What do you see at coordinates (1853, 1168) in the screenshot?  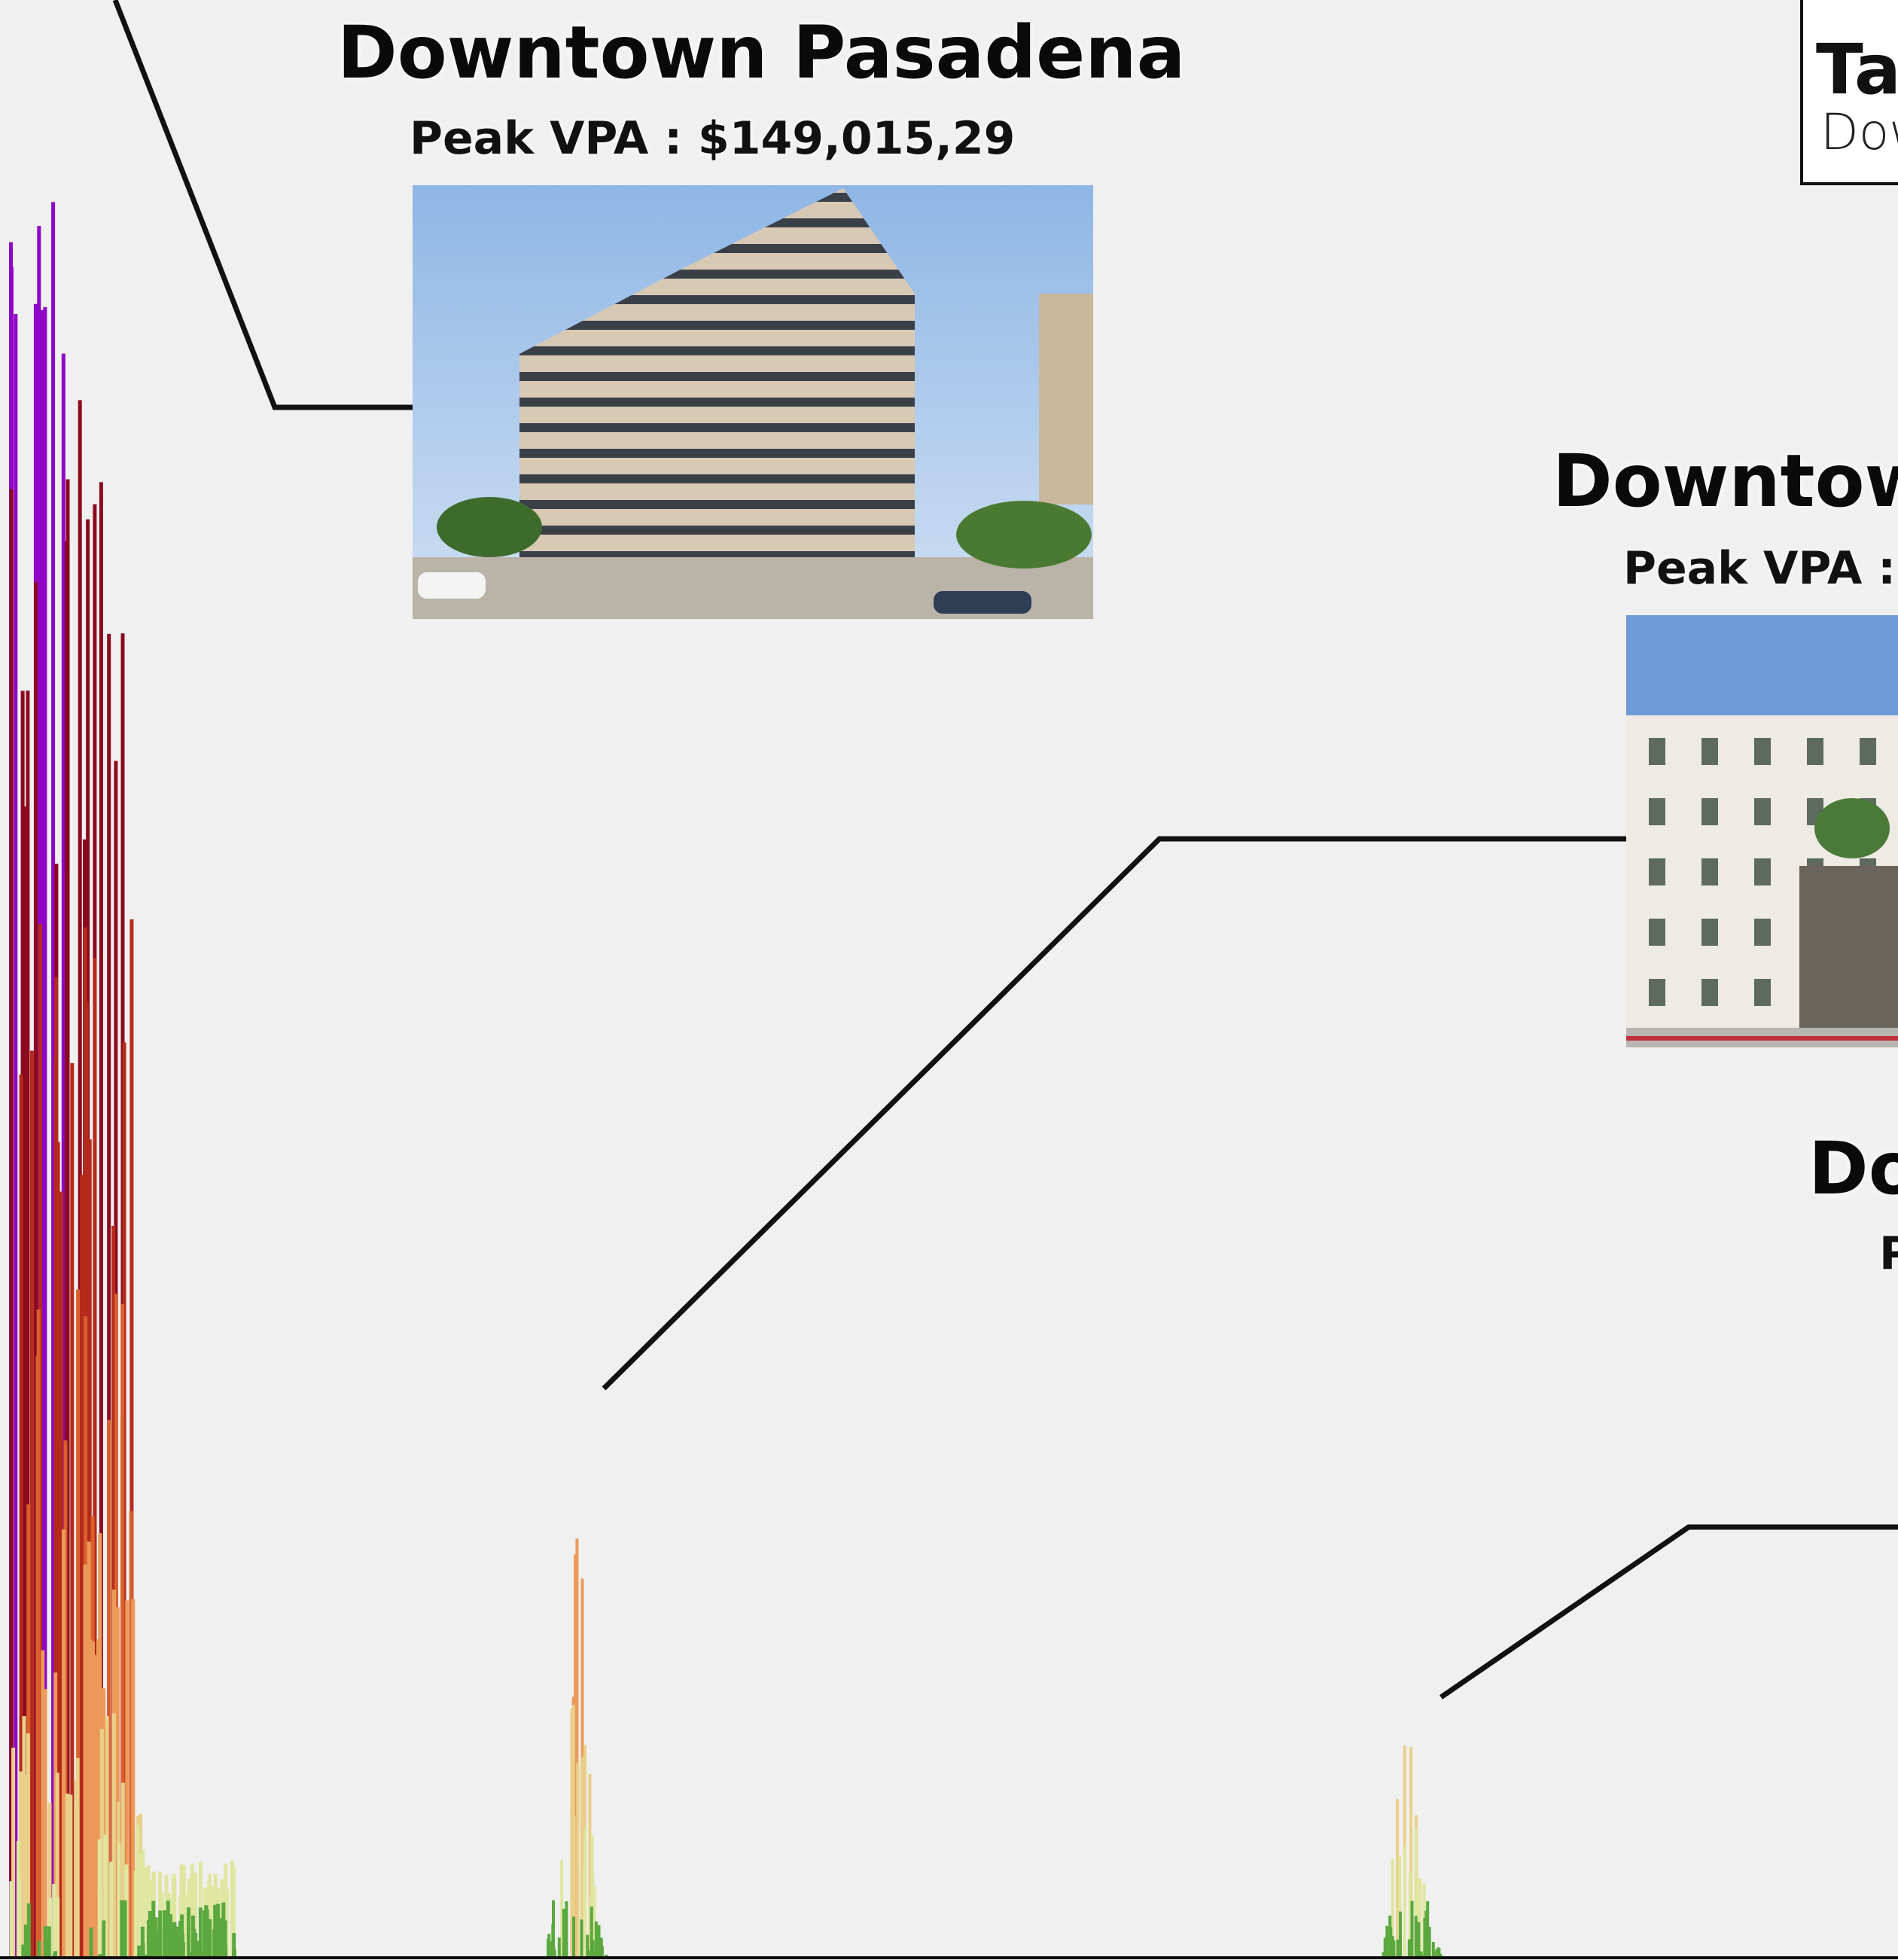 I see `area-title: Do` at bounding box center [1853, 1168].